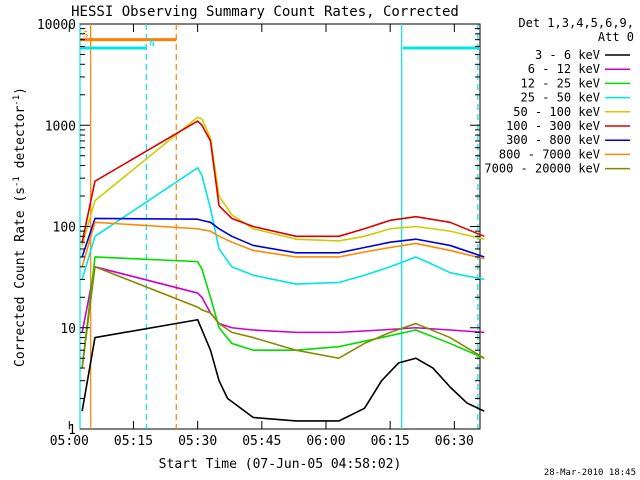 This screenshot has width=640, height=480. Describe the element at coordinates (576, 23) in the screenshot. I see `legend-title-line1: Det 1,3,4,5,6,9,` at that location.